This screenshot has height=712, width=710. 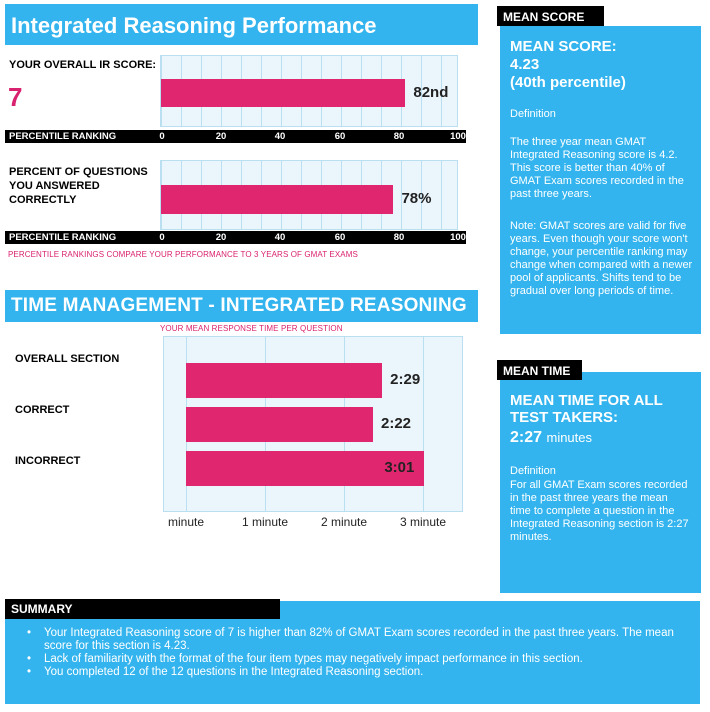 I want to click on time-chart-subtitle: YOUR MEAN RESPONSE TIME PER QUESTION, so click(x=251, y=328).